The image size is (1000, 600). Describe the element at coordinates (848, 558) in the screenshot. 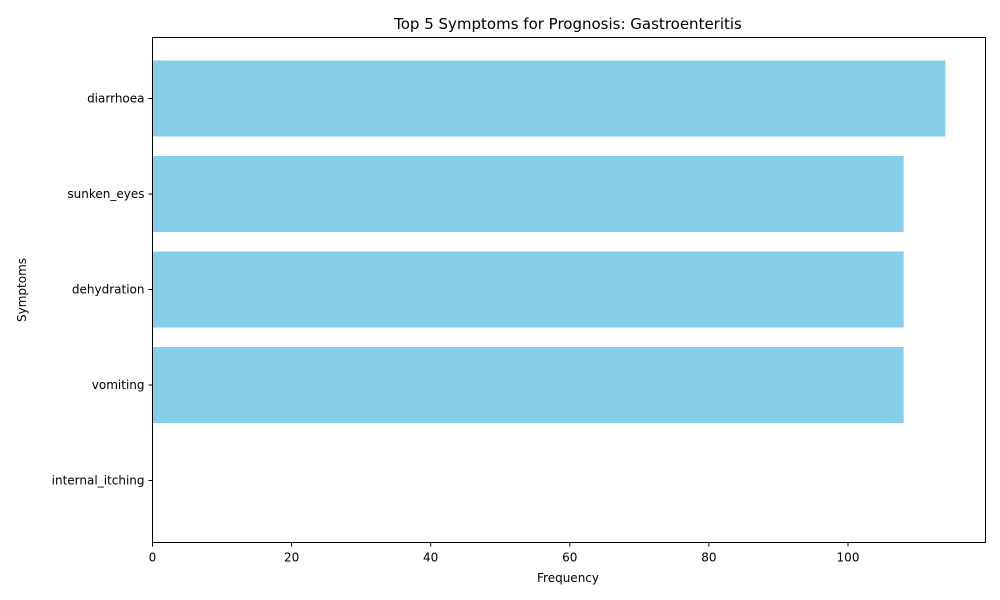

I see `x-tick-label: 100` at that location.